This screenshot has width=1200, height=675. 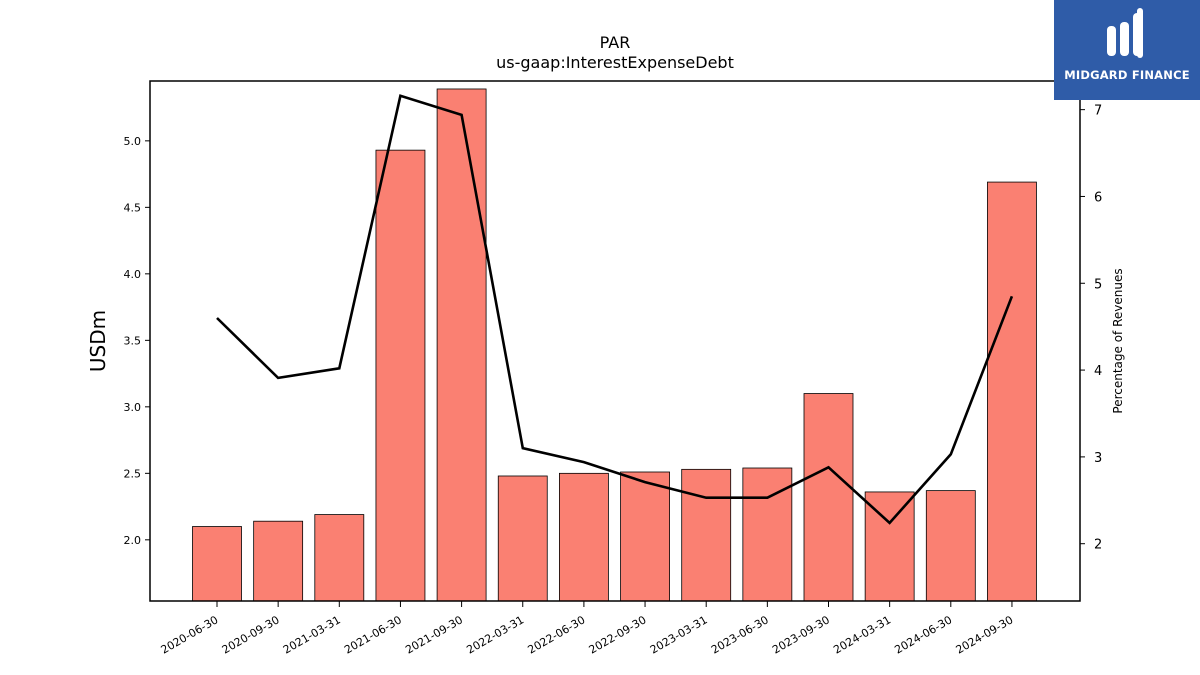 I want to click on x-tick-label: 2023-06-30, so click(x=740, y=634).